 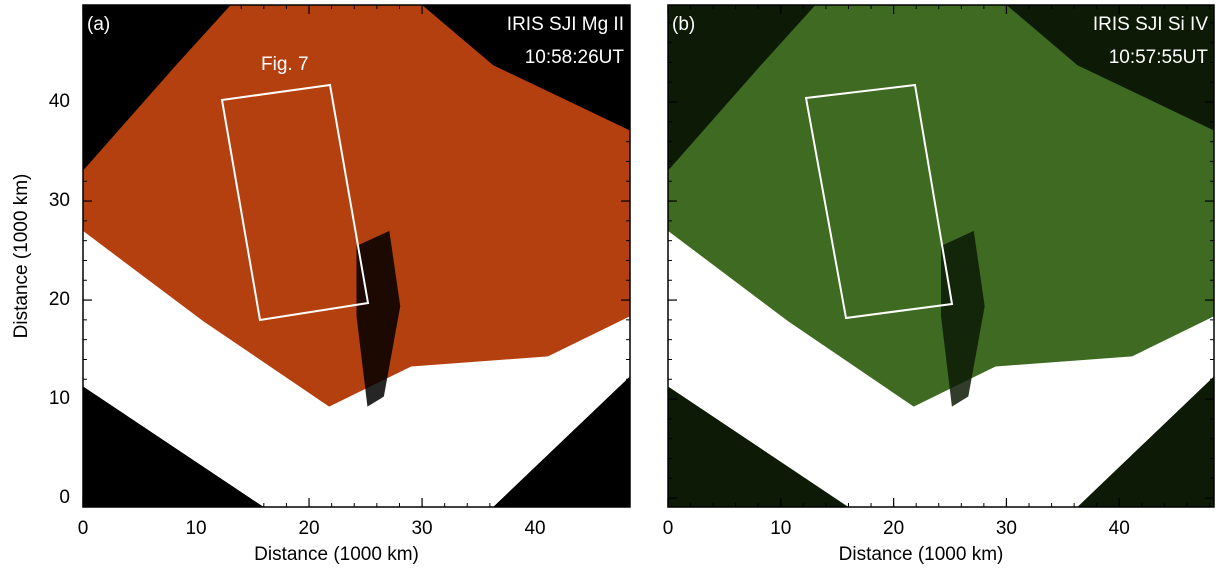 I want to click on box-annotation: Fig. 7, so click(x=285, y=64).